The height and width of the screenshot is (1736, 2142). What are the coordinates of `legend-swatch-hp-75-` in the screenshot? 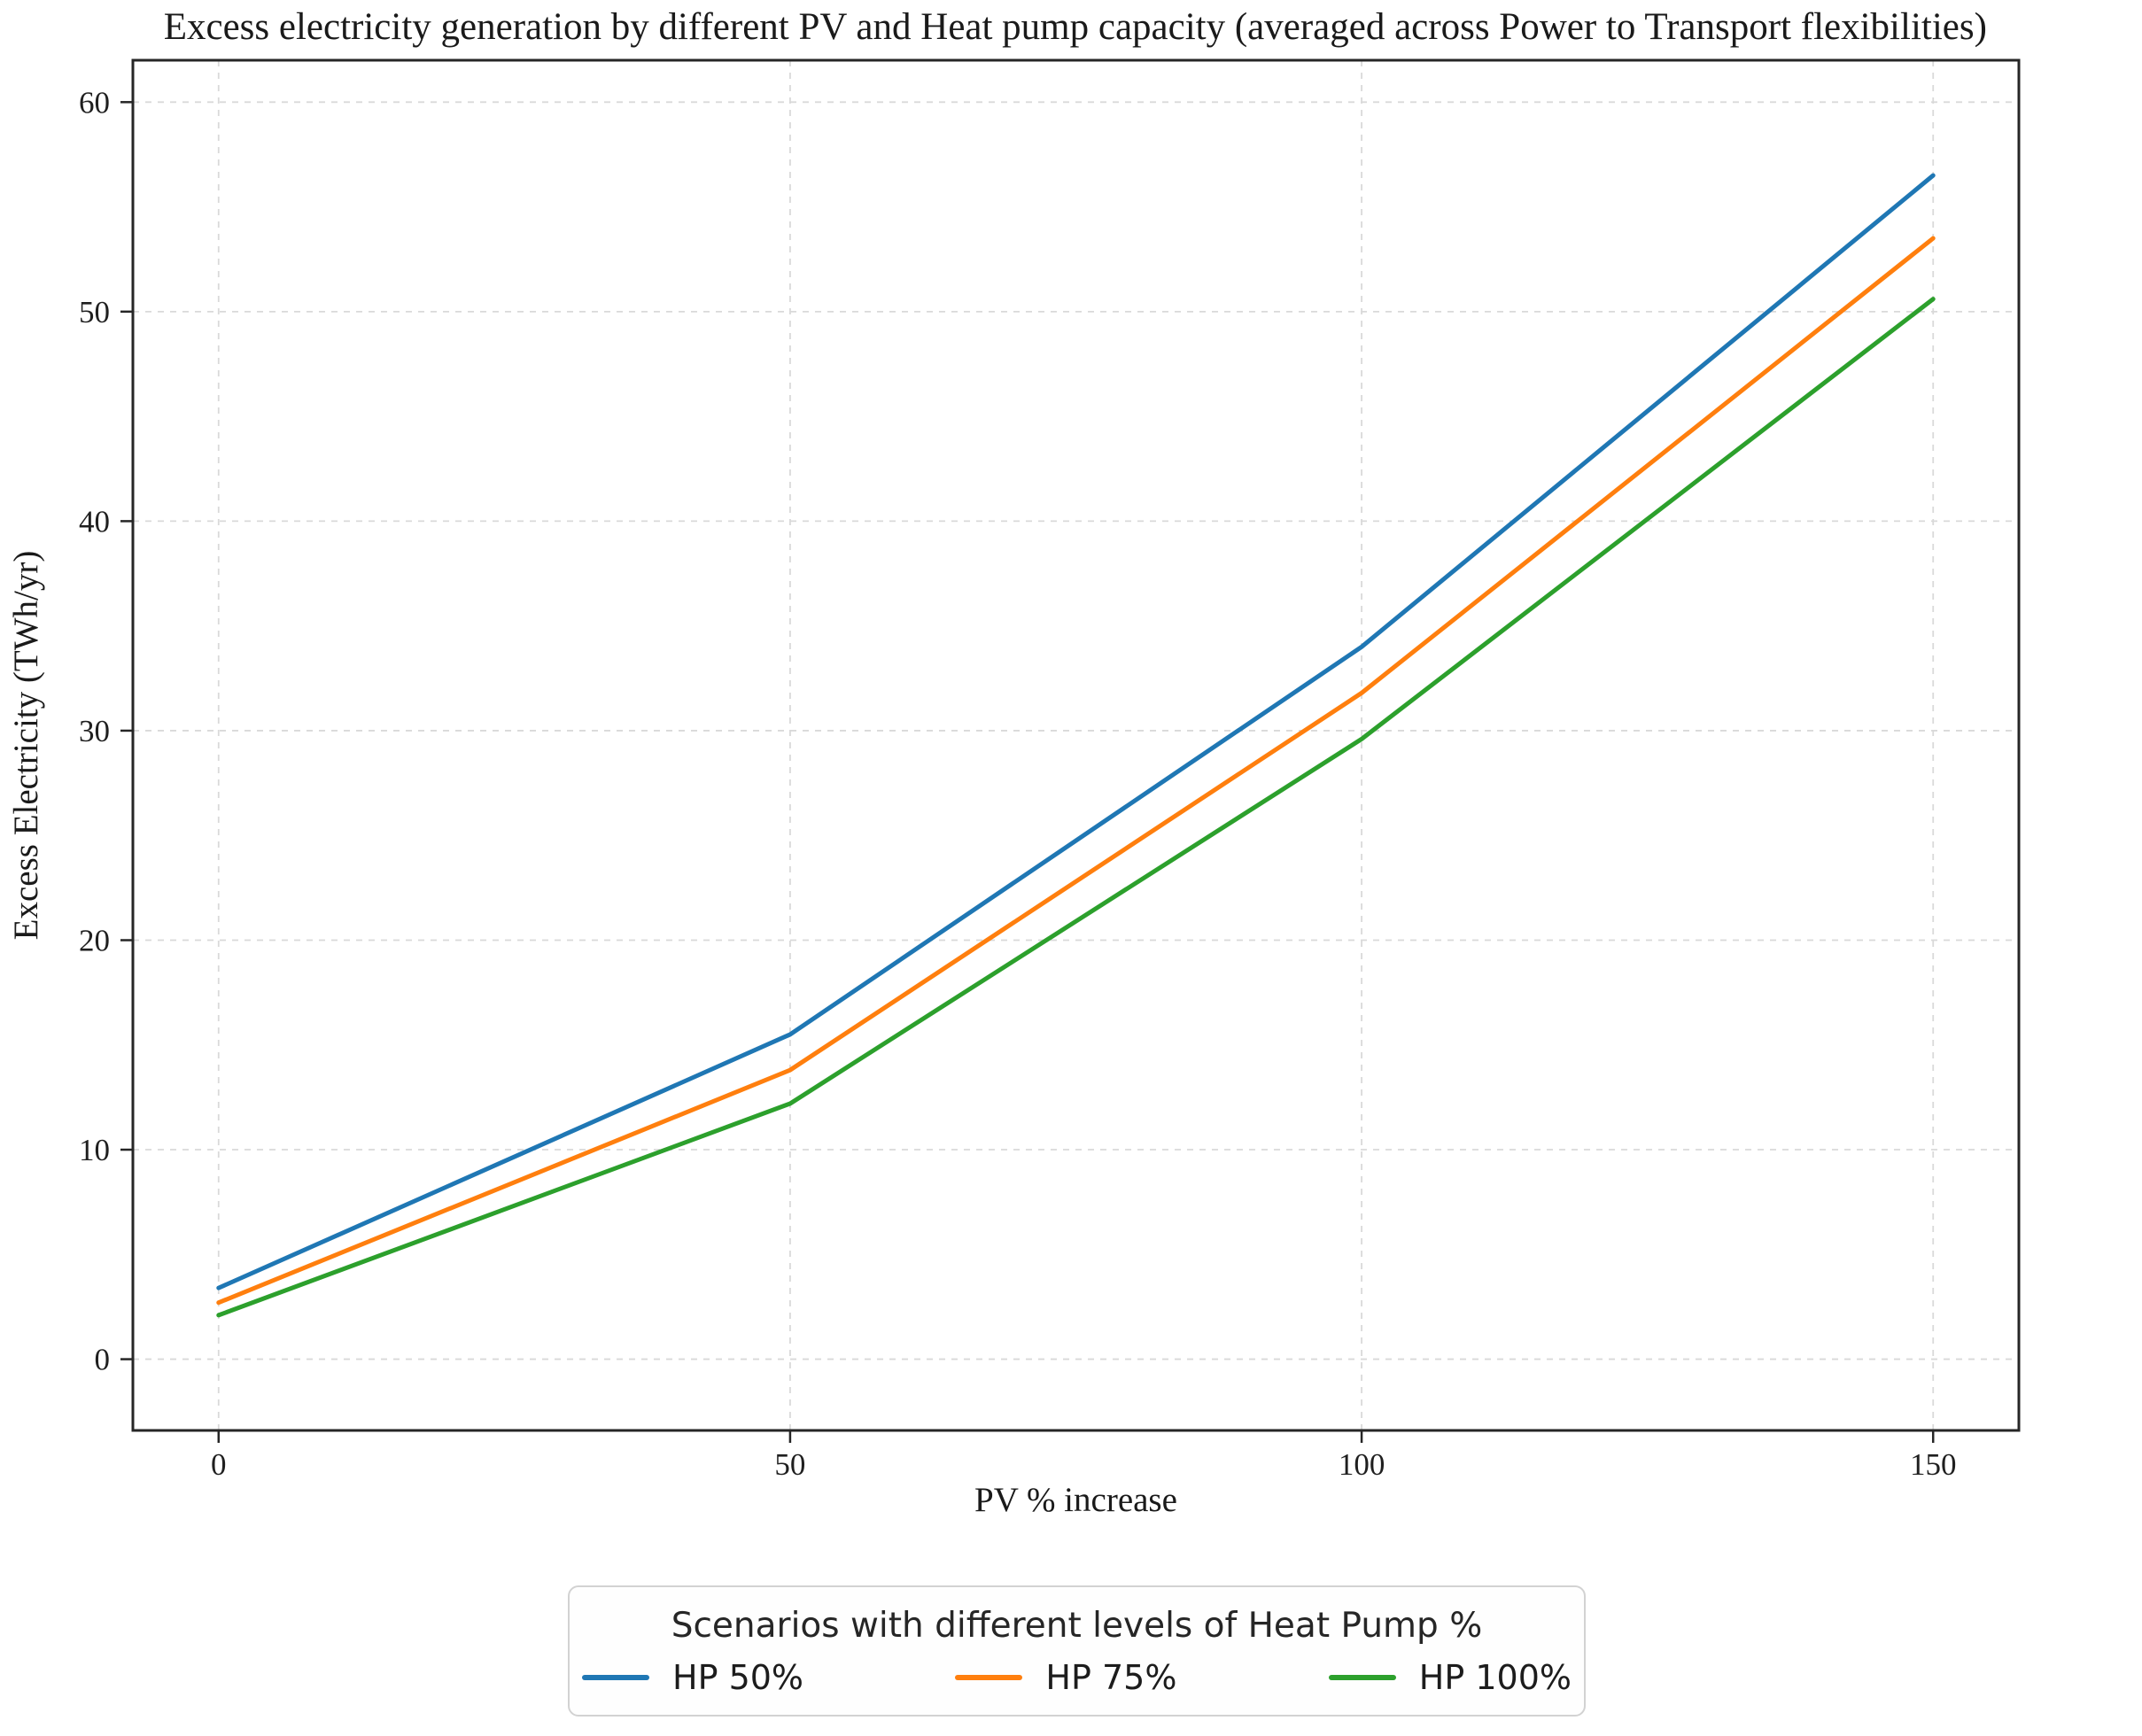 It's located at (989, 1677).